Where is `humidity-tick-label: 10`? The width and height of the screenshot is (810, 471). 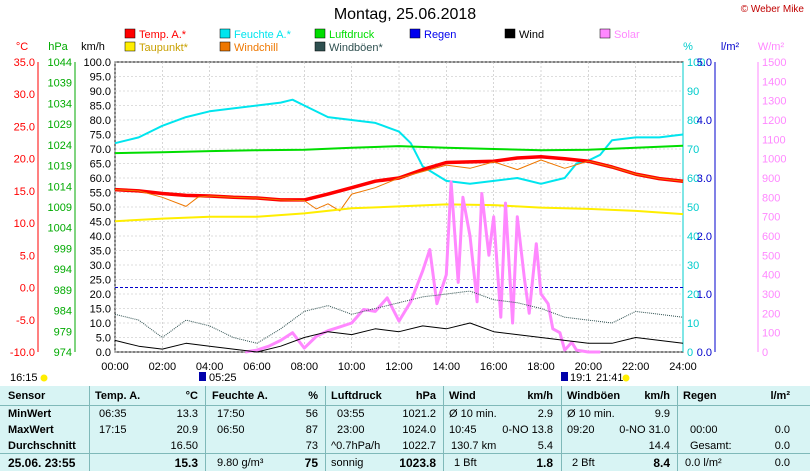 humidity-tick-label: 10 is located at coordinates (693, 324).